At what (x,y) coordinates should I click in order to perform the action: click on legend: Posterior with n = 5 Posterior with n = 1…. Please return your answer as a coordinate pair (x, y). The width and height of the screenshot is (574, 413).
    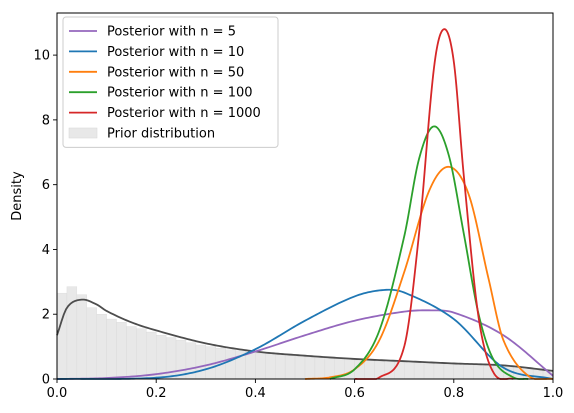
    Looking at the image, I should click on (170, 82).